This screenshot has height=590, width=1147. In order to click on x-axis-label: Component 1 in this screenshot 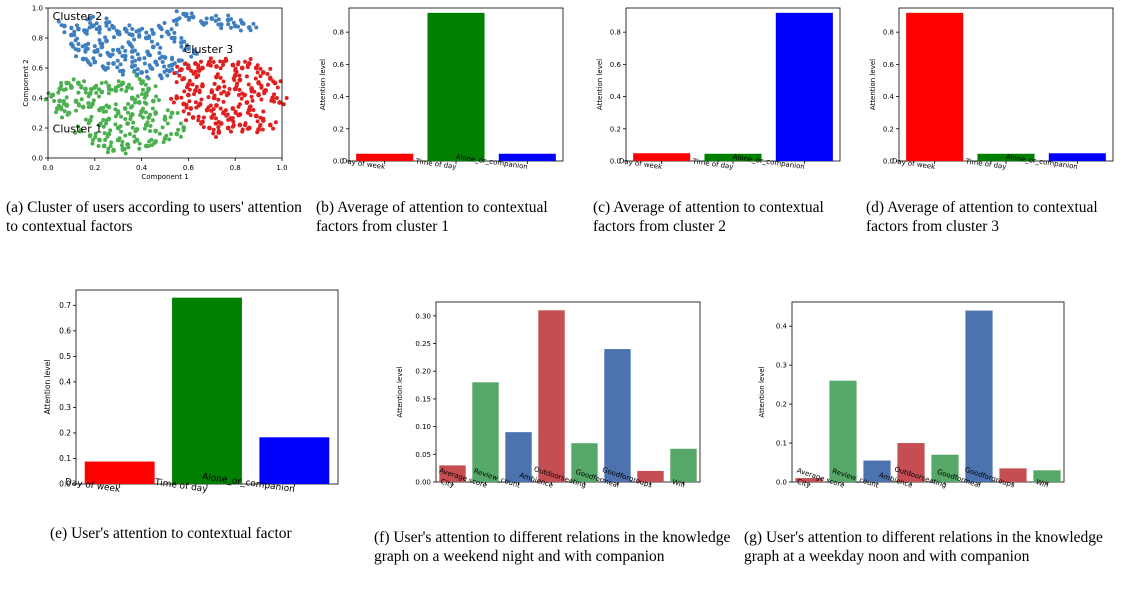, I will do `click(164, 177)`.